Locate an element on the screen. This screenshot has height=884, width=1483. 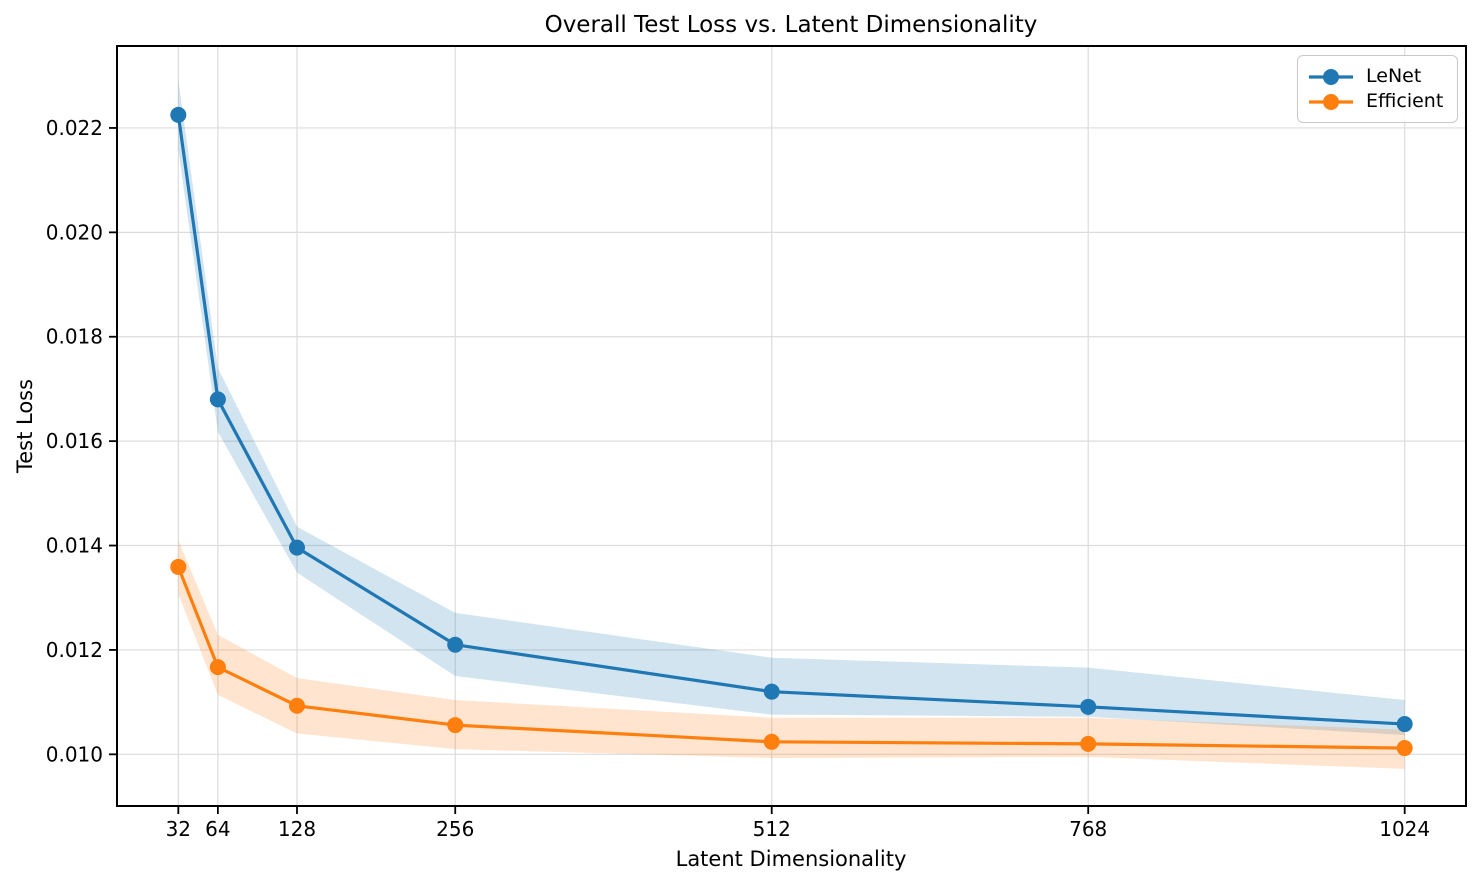
legend-entry-efficient: Efficient is located at coordinates (1377, 101).